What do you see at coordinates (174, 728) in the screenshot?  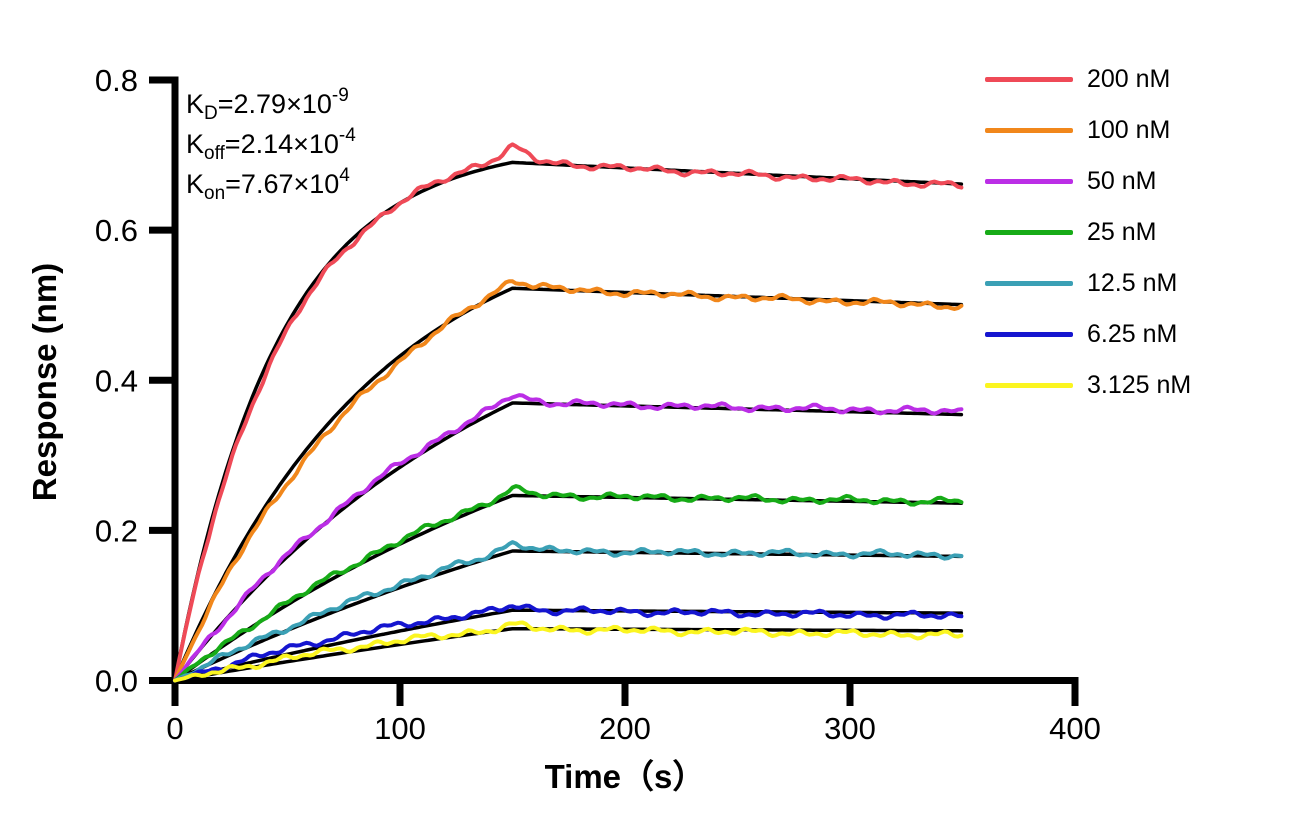 I see `x-tick-label: 0` at bounding box center [174, 728].